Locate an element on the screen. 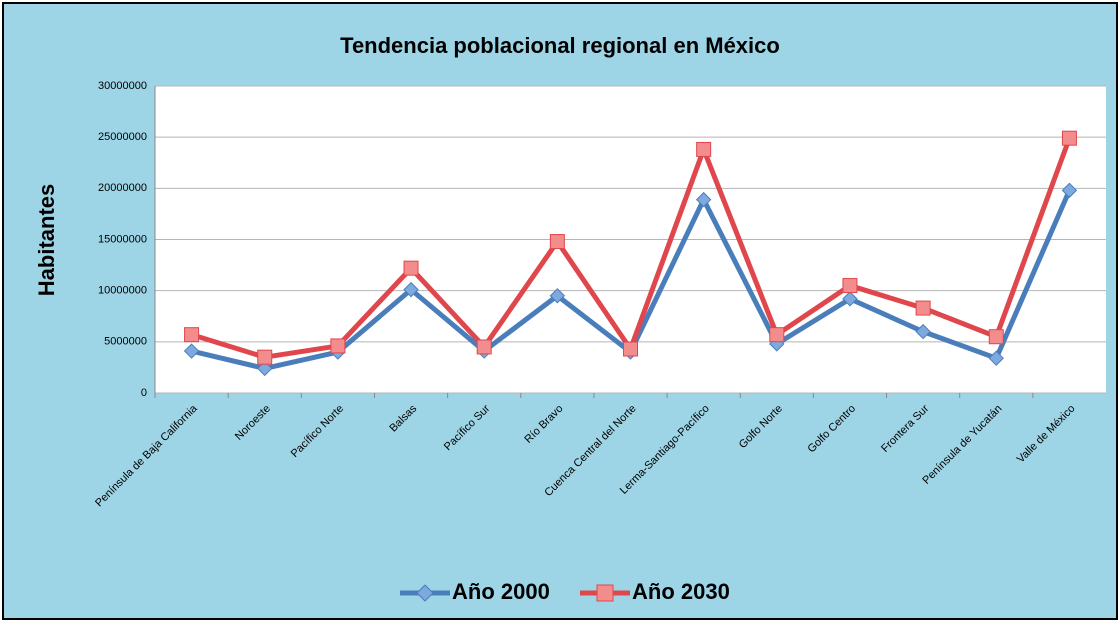 The height and width of the screenshot is (622, 1120). y-tick-label: 15000000 is located at coordinates (122, 239).